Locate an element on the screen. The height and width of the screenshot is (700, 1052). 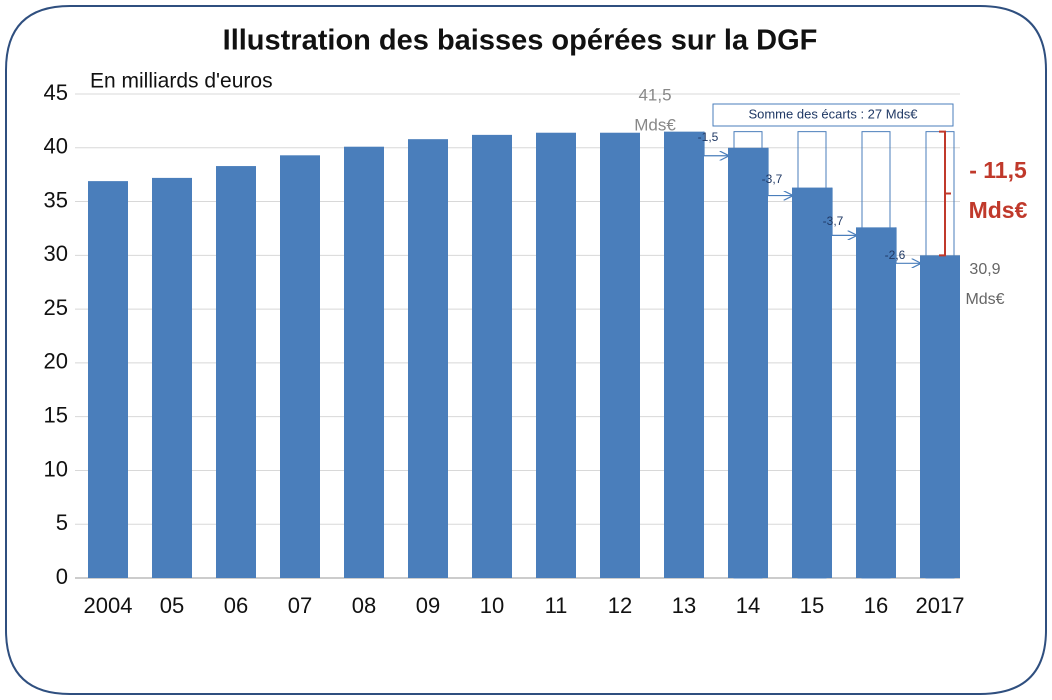
y-tick-label: 10 is located at coordinates (56, 468).